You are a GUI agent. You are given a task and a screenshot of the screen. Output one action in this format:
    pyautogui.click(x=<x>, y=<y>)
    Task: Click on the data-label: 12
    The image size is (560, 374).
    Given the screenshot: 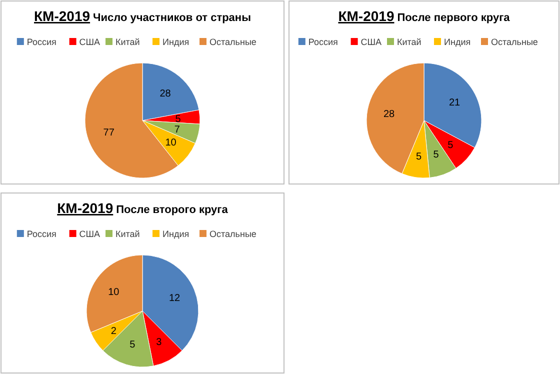 What is the action you would take?
    pyautogui.click(x=175, y=298)
    